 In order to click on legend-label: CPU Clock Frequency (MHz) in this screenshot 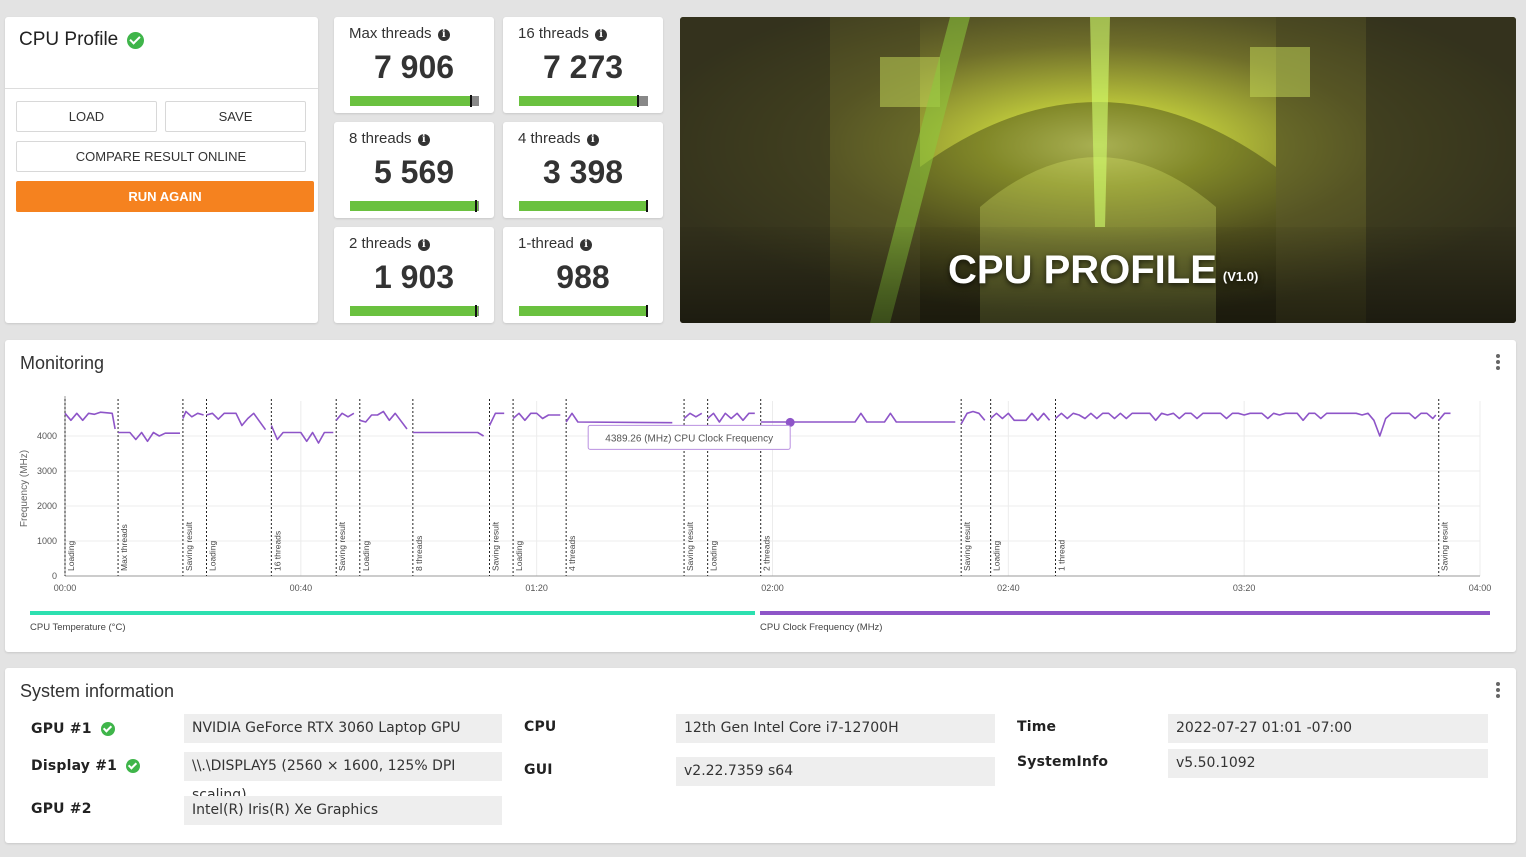, I will do `click(821, 627)`.